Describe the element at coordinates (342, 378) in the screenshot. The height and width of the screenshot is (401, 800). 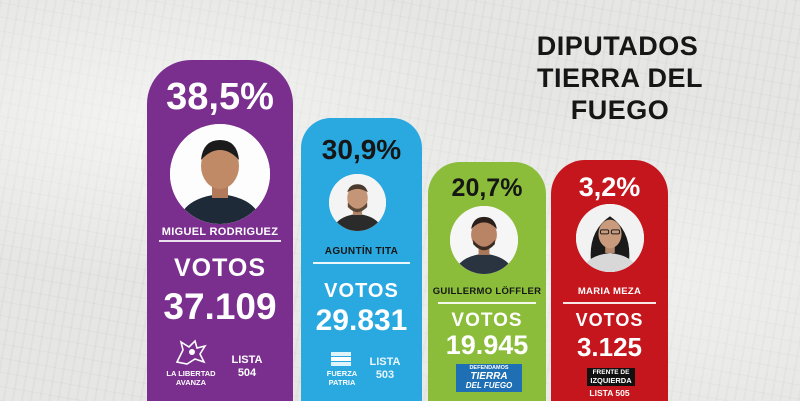
I see `party-name: FUERZA PATRIA` at that location.